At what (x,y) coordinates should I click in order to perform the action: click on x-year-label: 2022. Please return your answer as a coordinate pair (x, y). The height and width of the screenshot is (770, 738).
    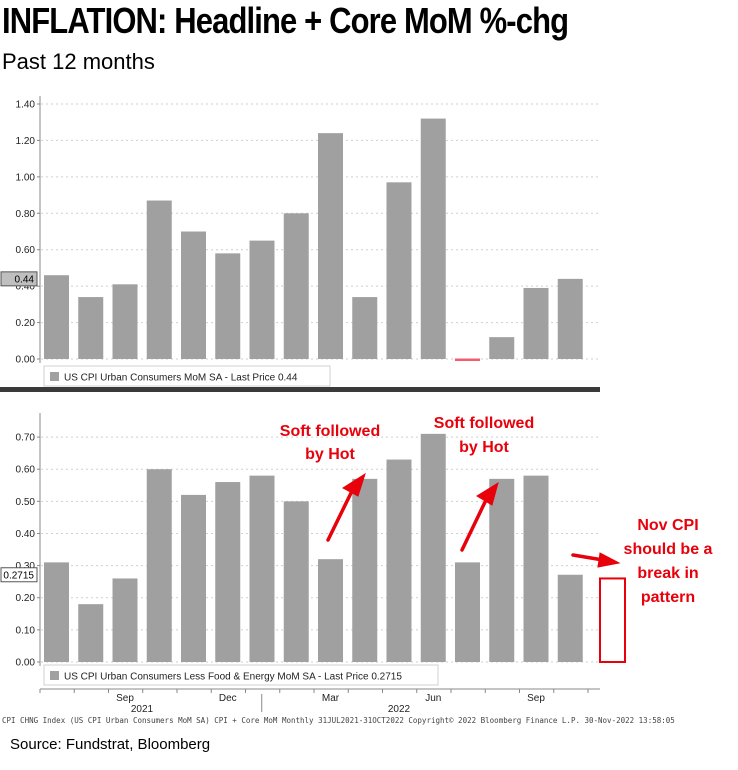
    Looking at the image, I should click on (399, 709).